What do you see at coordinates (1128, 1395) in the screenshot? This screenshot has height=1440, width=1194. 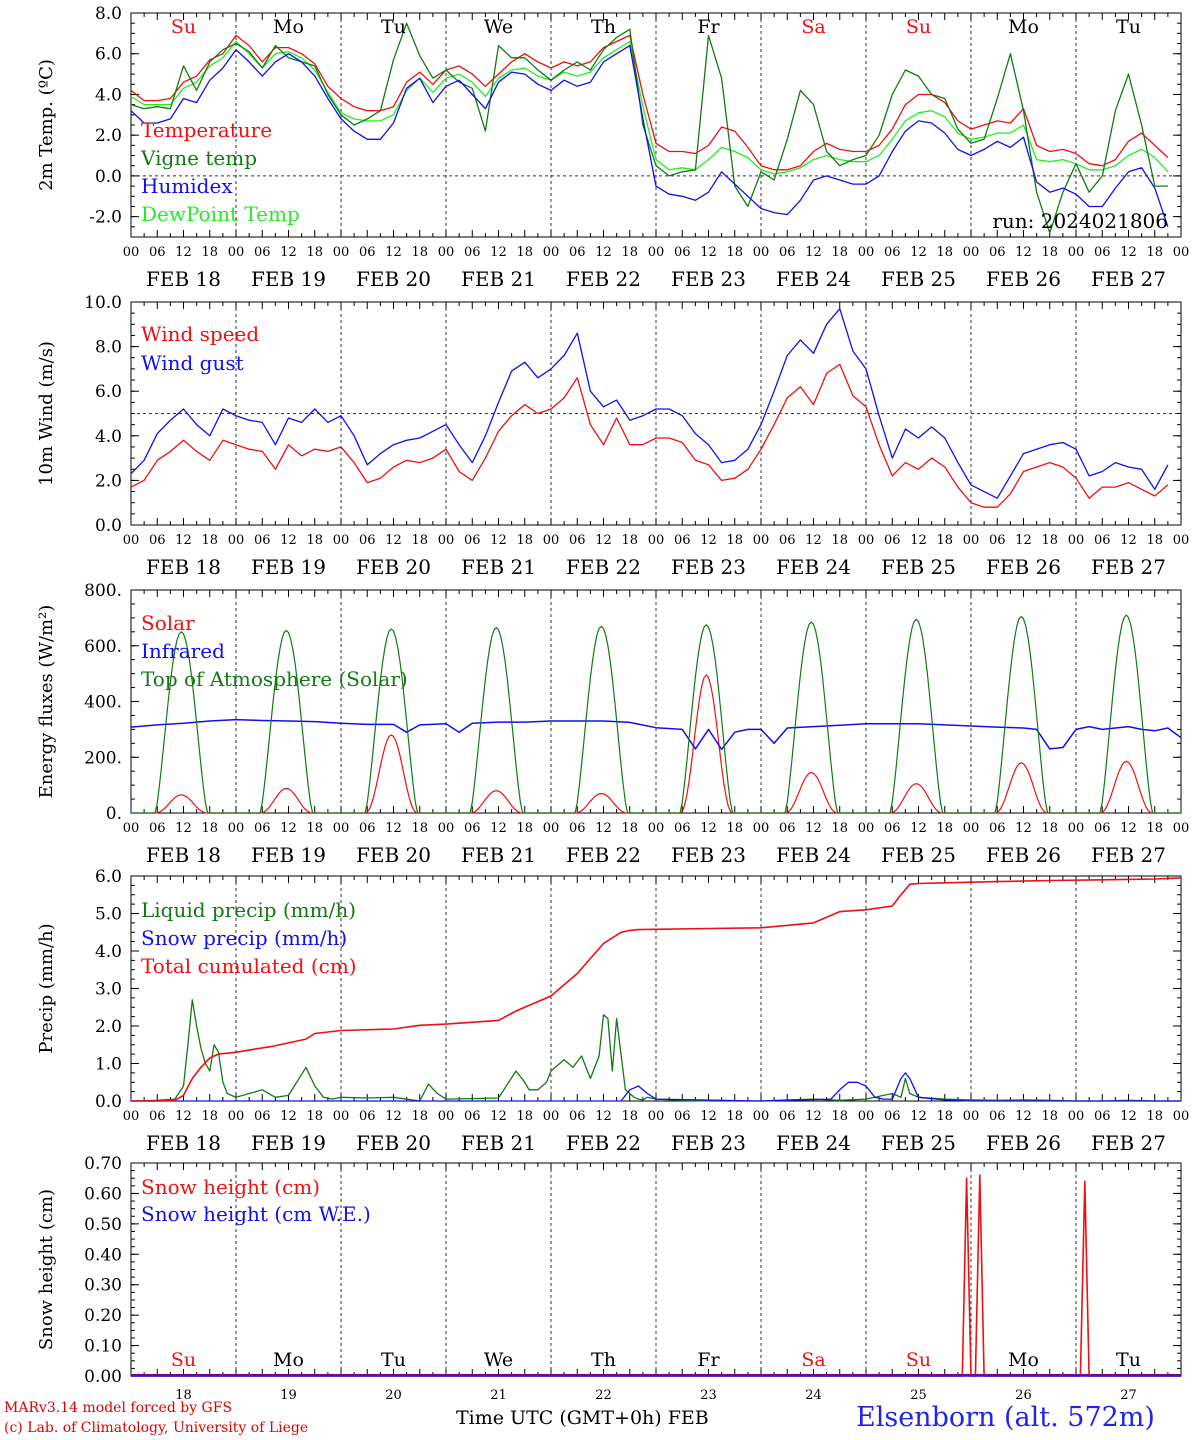 I see `day-number-label: 27` at bounding box center [1128, 1395].